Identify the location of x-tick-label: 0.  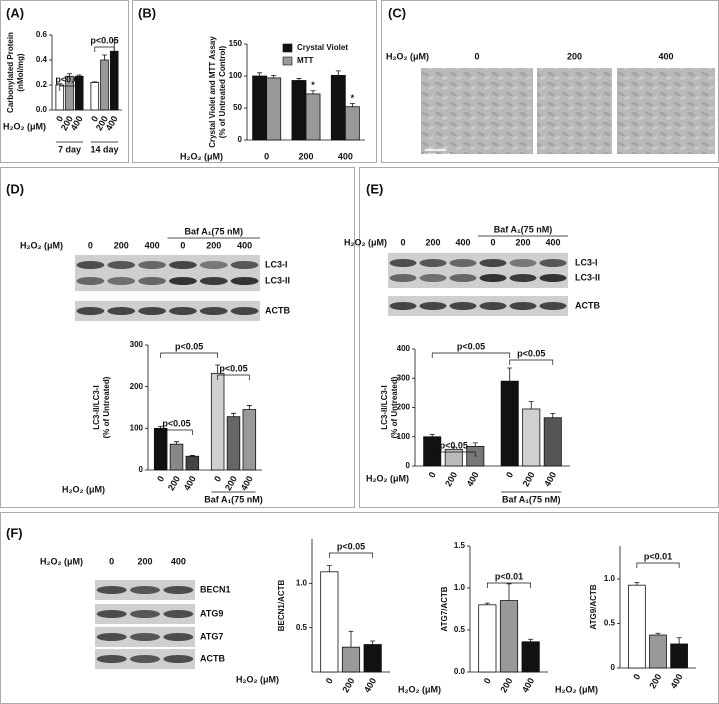
(160, 478).